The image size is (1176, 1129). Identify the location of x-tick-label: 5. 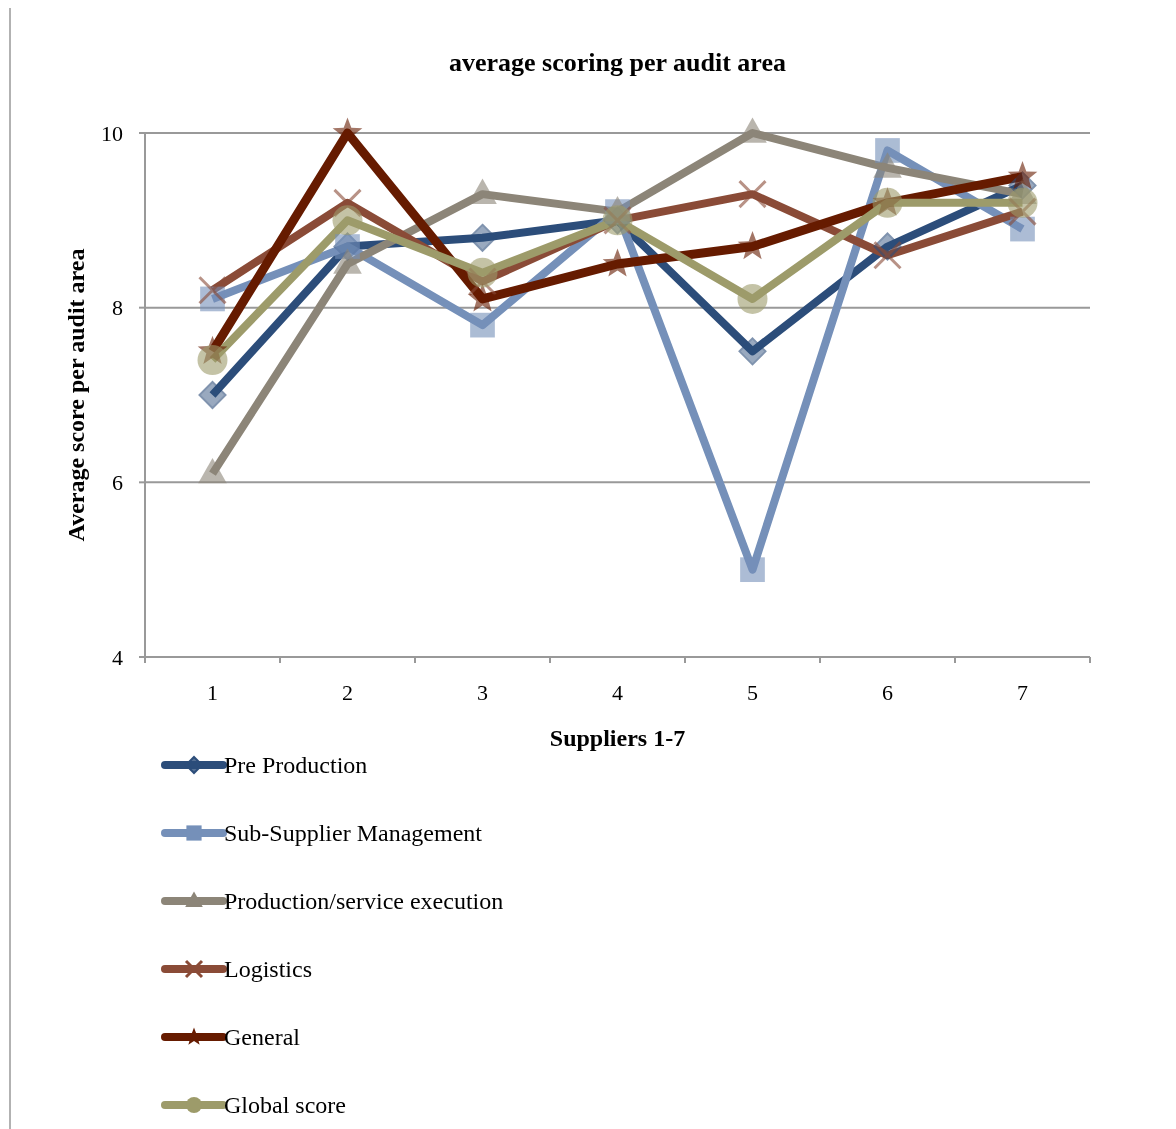
(752, 692).